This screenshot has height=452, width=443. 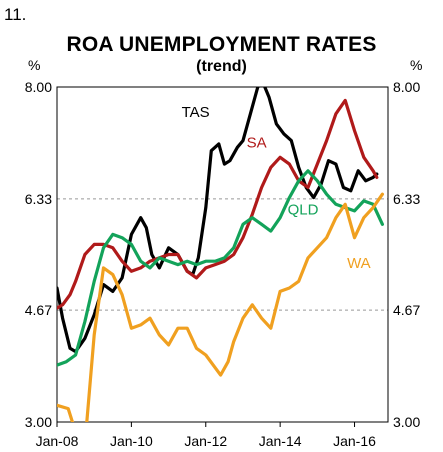 I want to click on y-unit-left: %, so click(x=34, y=65).